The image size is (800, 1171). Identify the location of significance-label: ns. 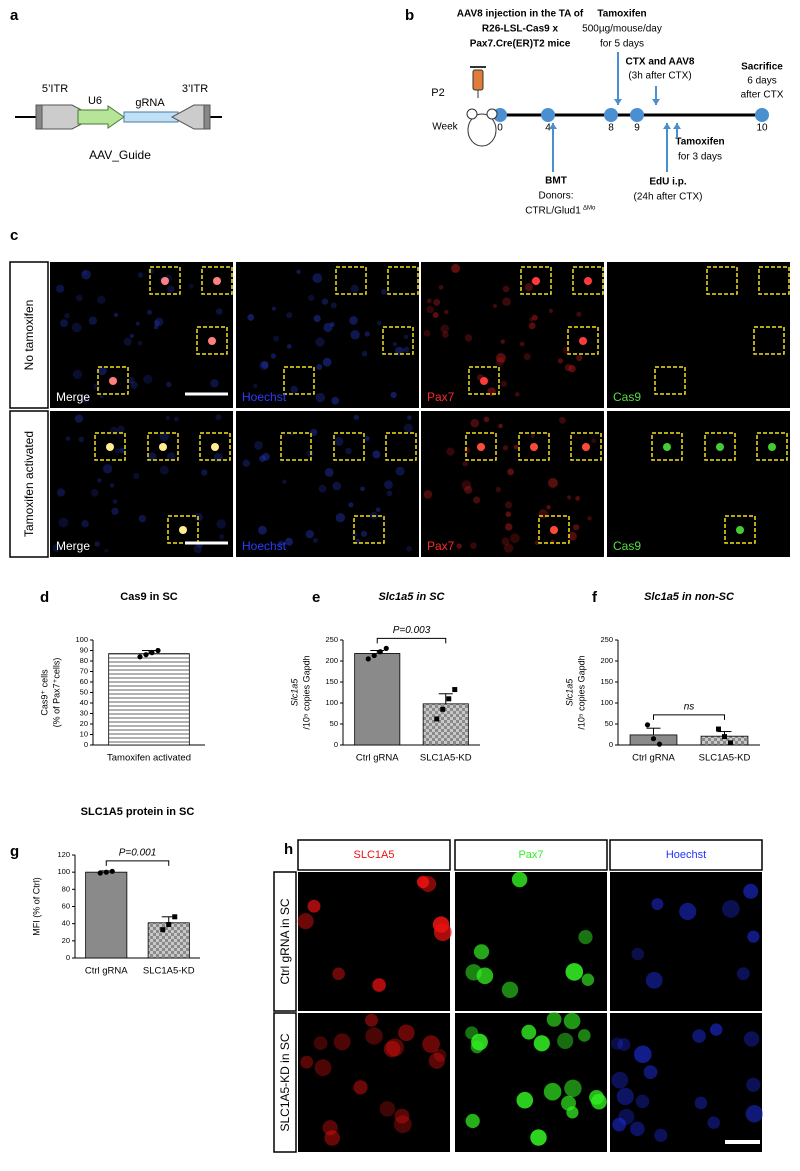
(689, 706).